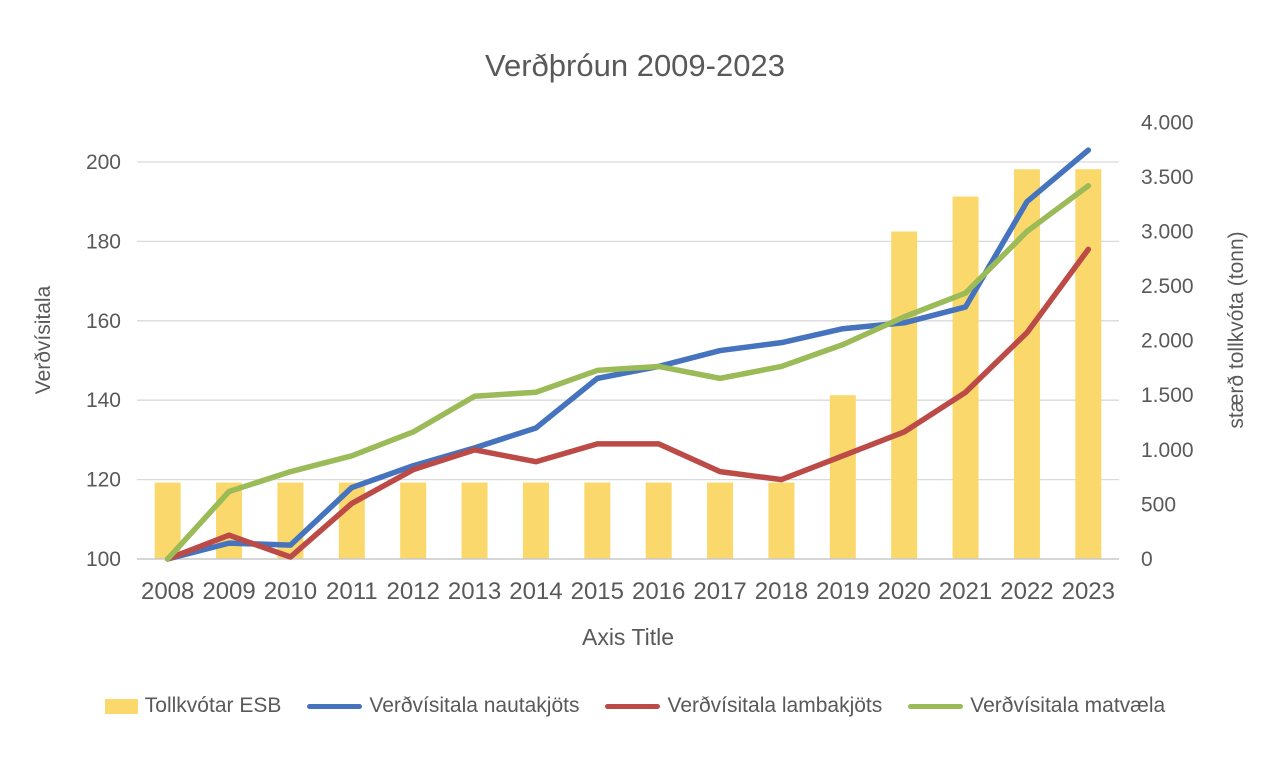  What do you see at coordinates (658, 591) in the screenshot?
I see `x-tick-label: 2016` at bounding box center [658, 591].